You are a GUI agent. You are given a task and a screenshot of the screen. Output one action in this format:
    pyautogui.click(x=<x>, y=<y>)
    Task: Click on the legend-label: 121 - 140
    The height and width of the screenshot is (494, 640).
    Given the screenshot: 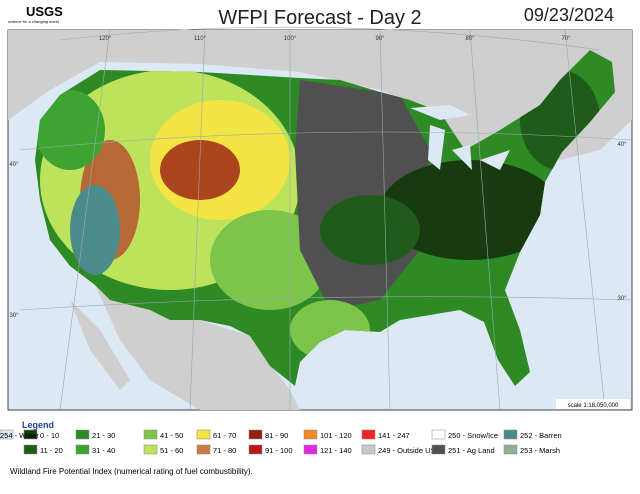 What is the action you would take?
    pyautogui.click(x=336, y=450)
    